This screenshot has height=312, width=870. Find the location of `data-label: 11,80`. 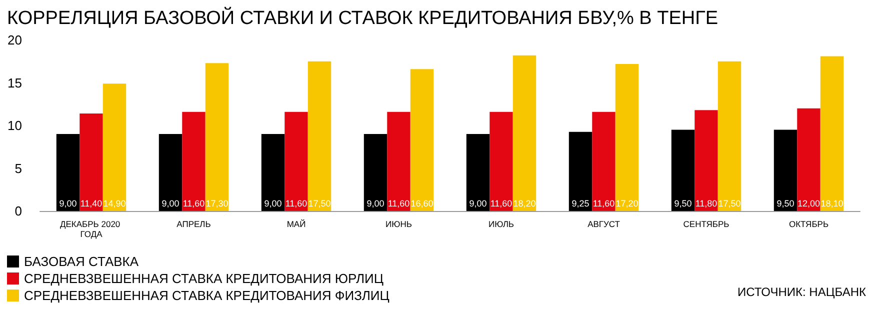

data-label: 11,80 is located at coordinates (706, 203).